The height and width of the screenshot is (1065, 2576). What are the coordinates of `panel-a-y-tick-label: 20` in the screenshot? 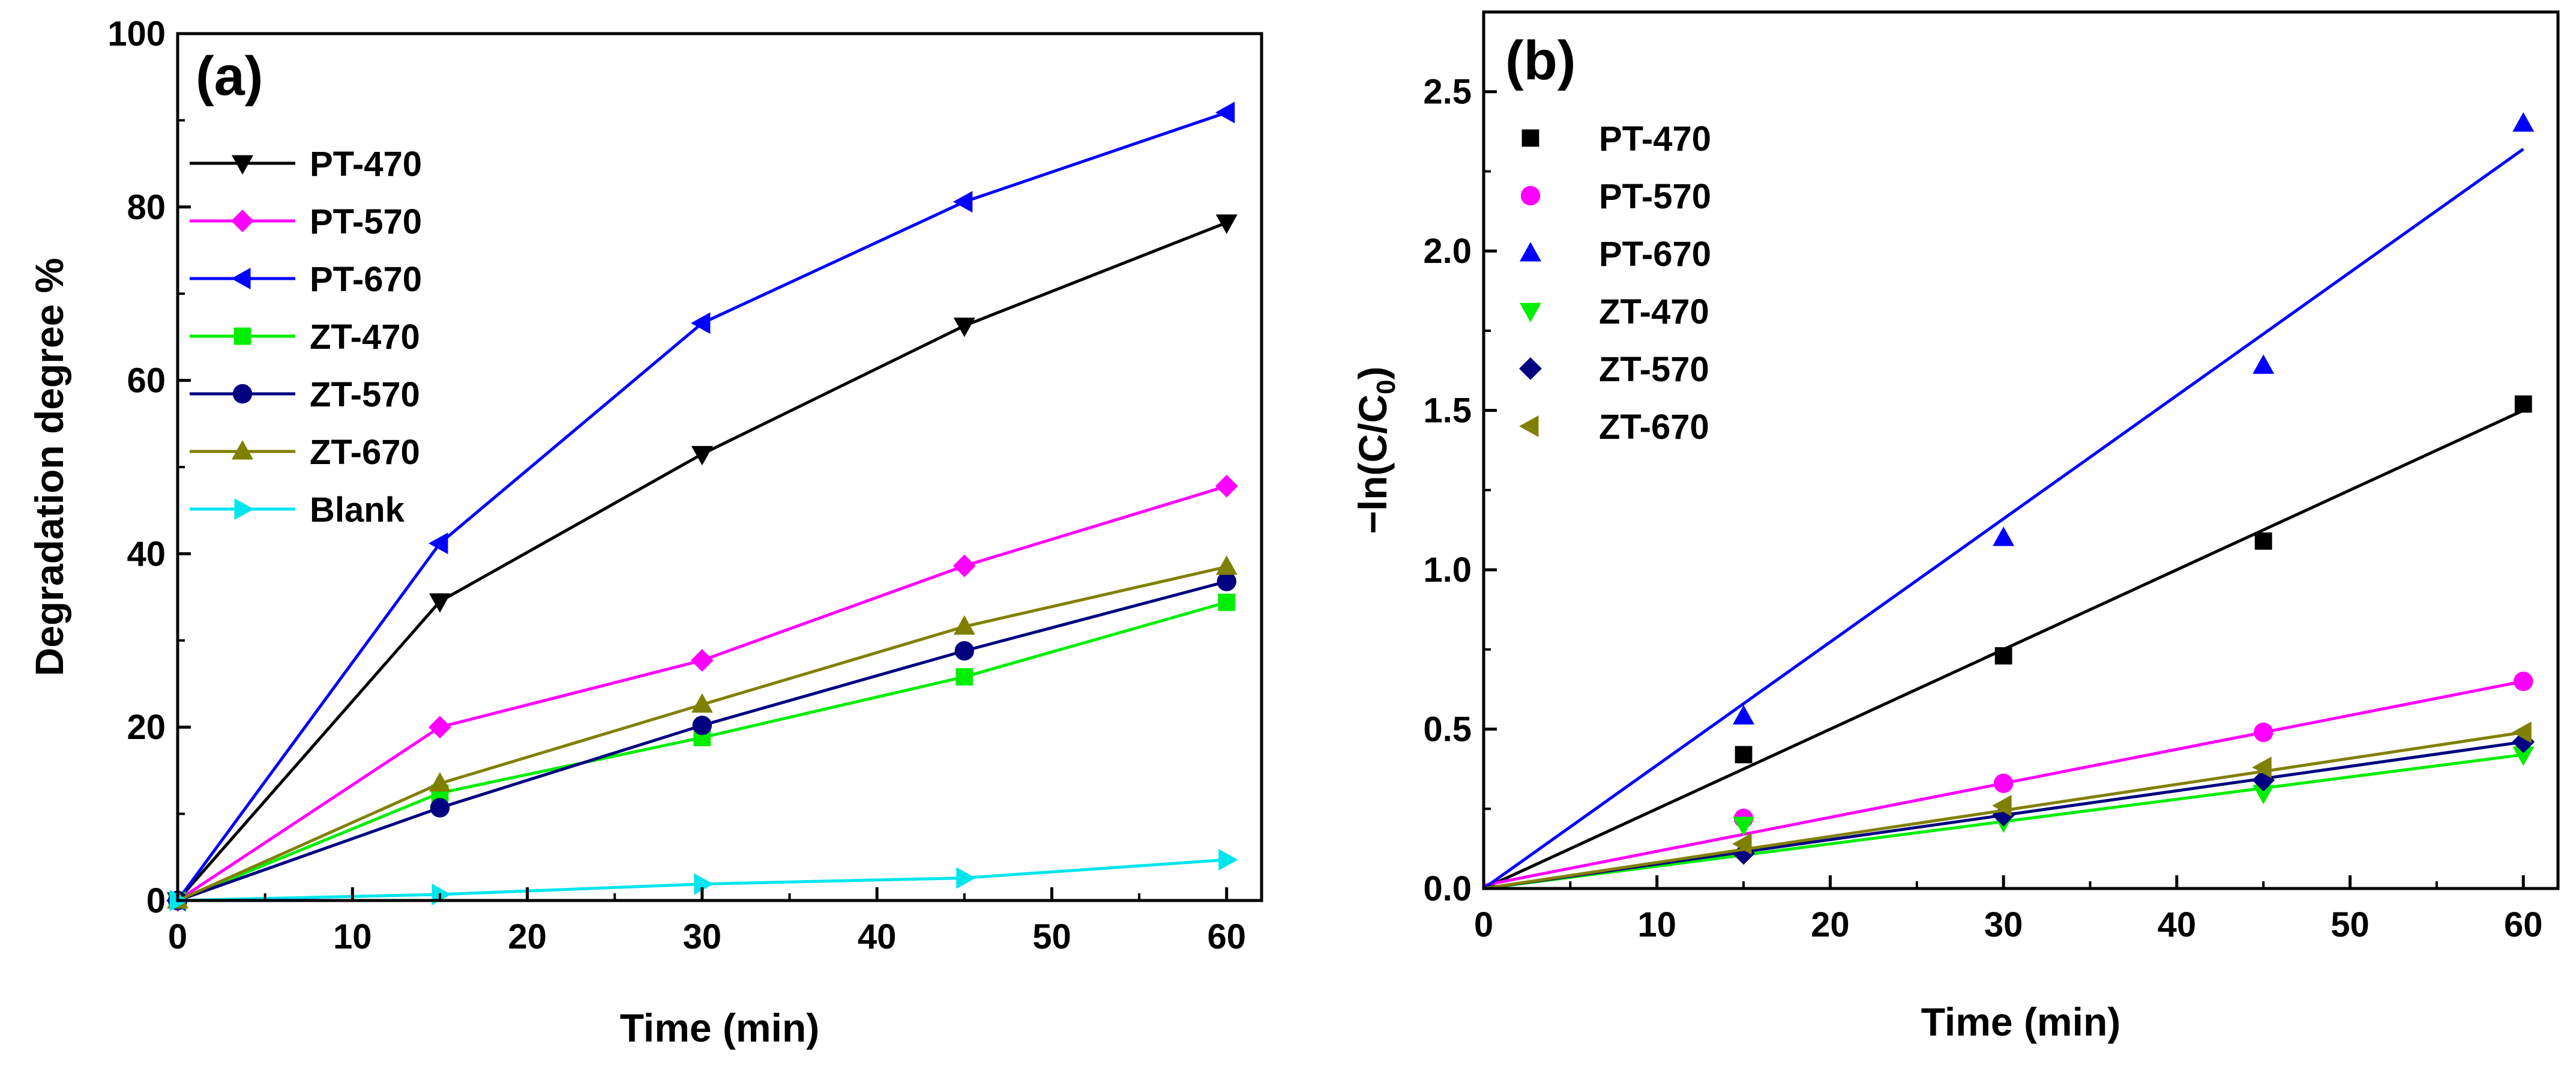 It's located at (146, 727).